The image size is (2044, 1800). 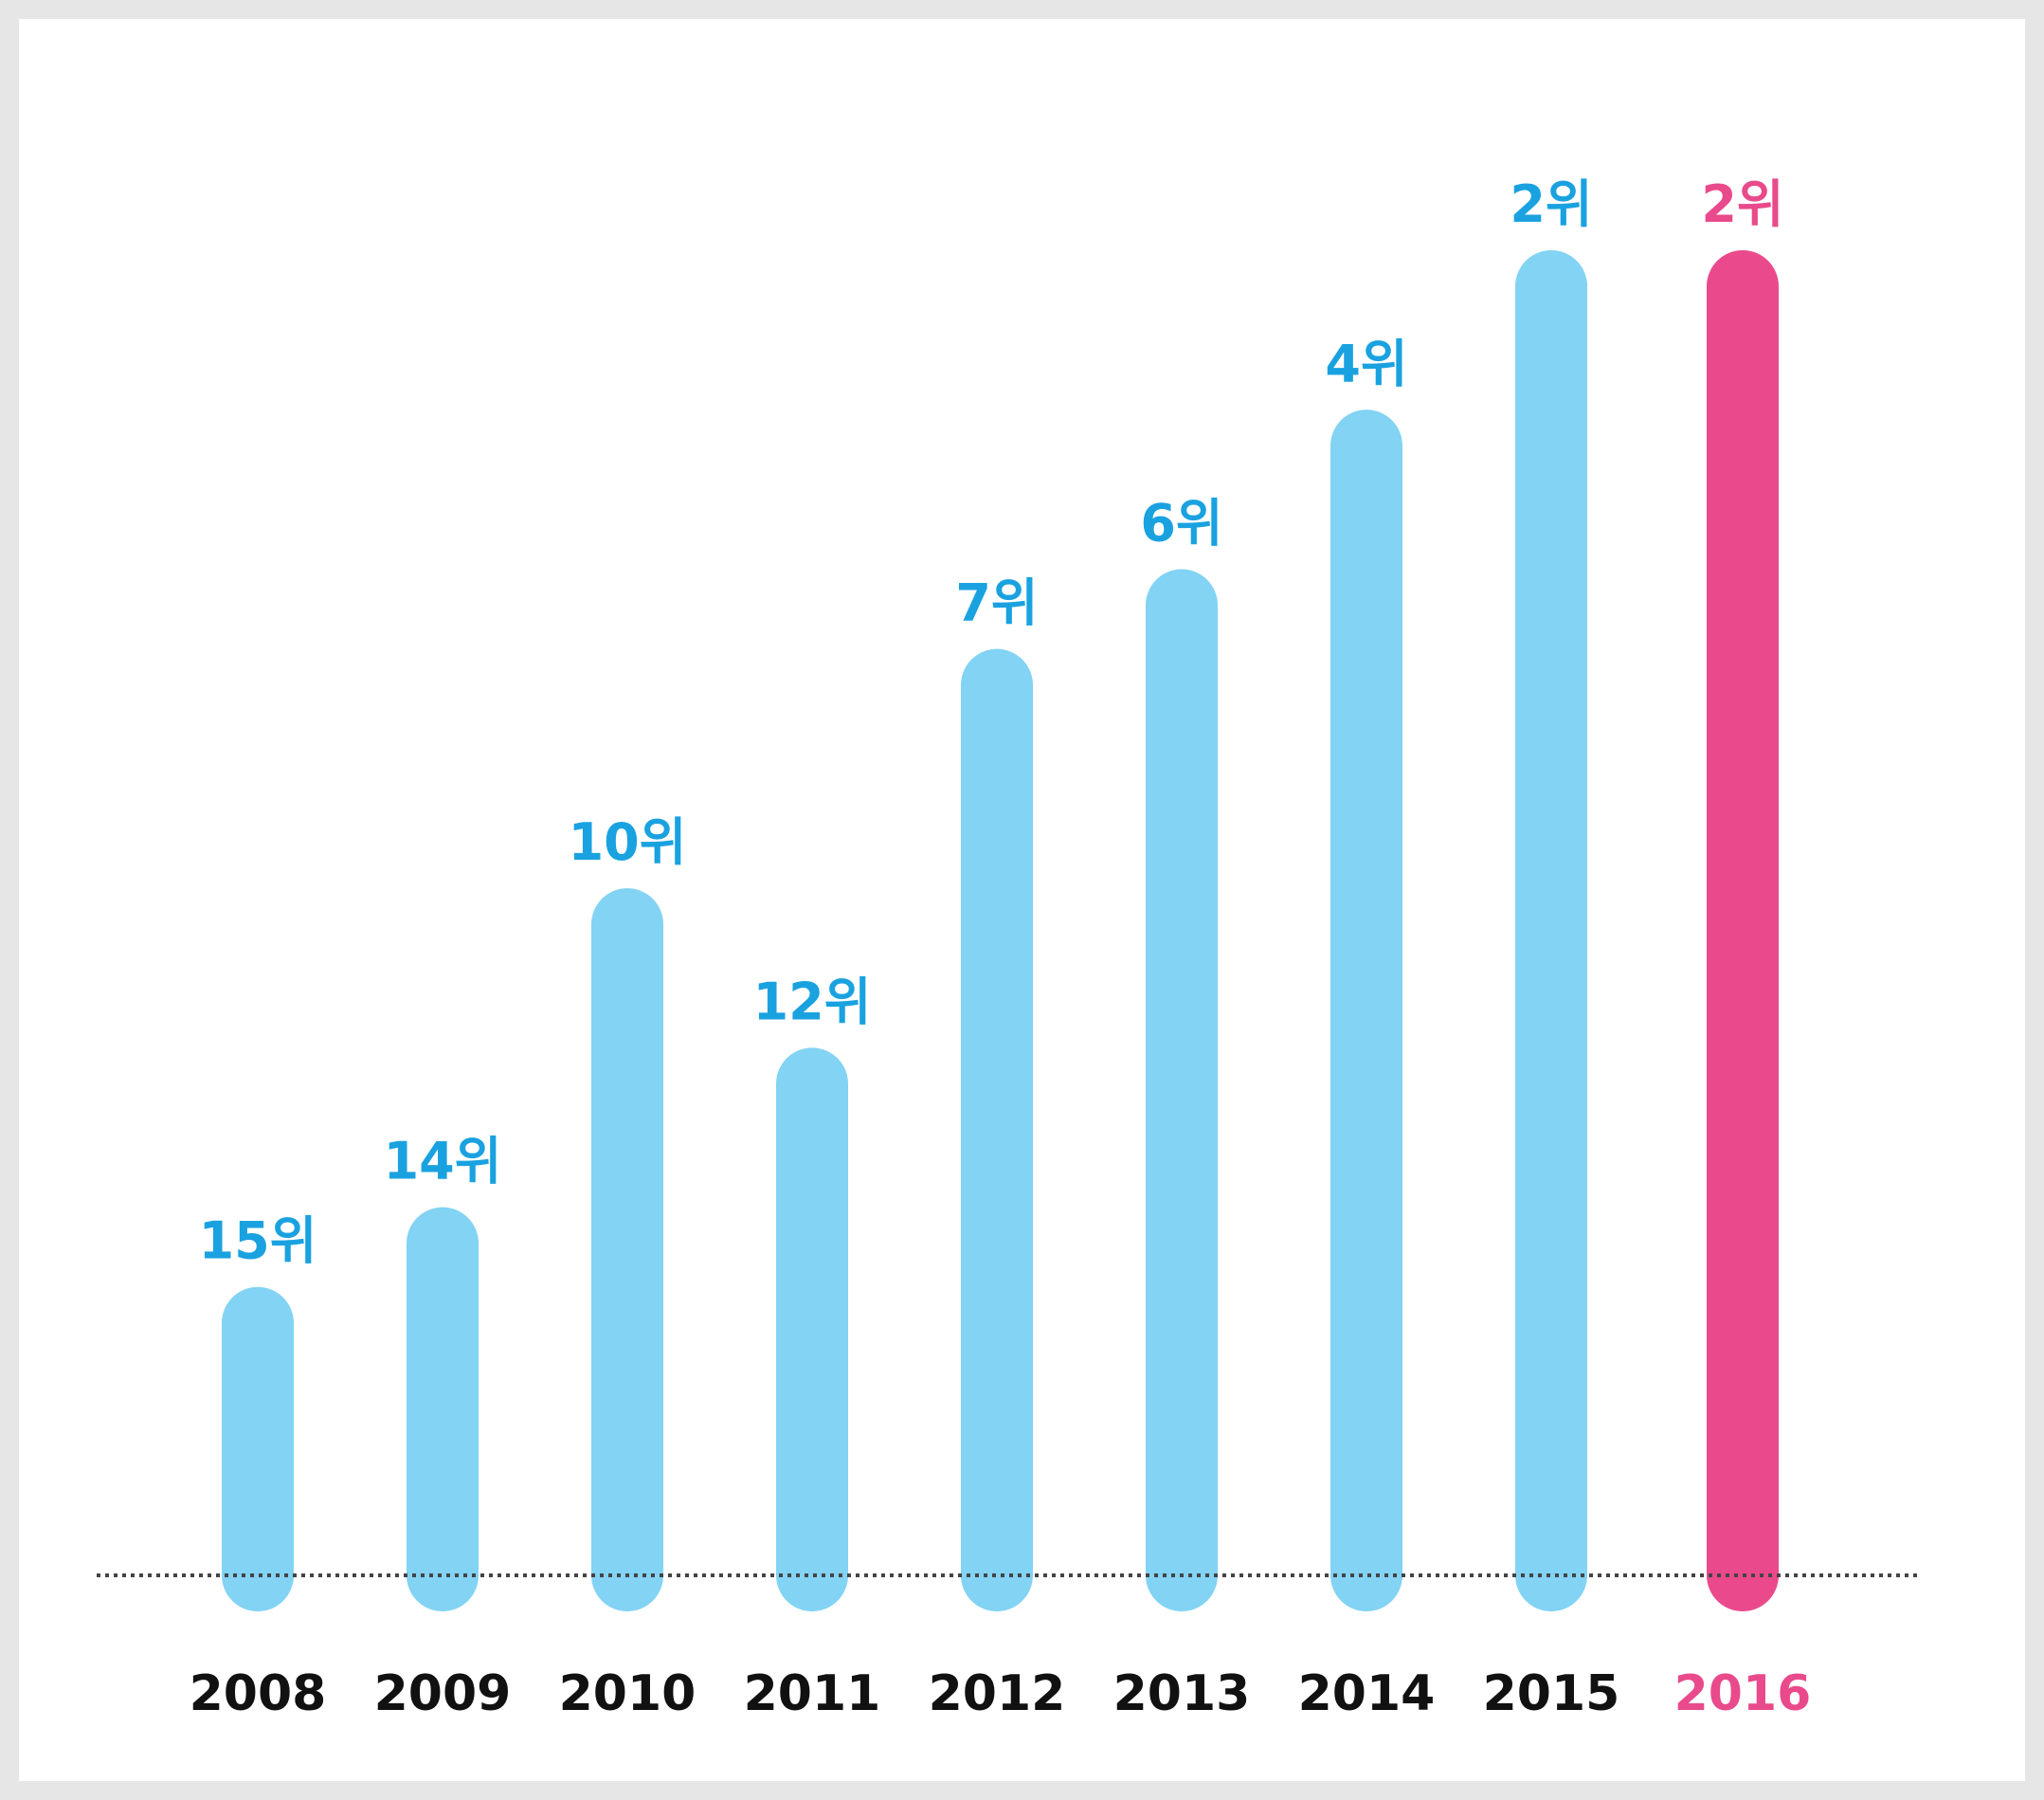 I want to click on bar-2014, so click(x=1366, y=1010).